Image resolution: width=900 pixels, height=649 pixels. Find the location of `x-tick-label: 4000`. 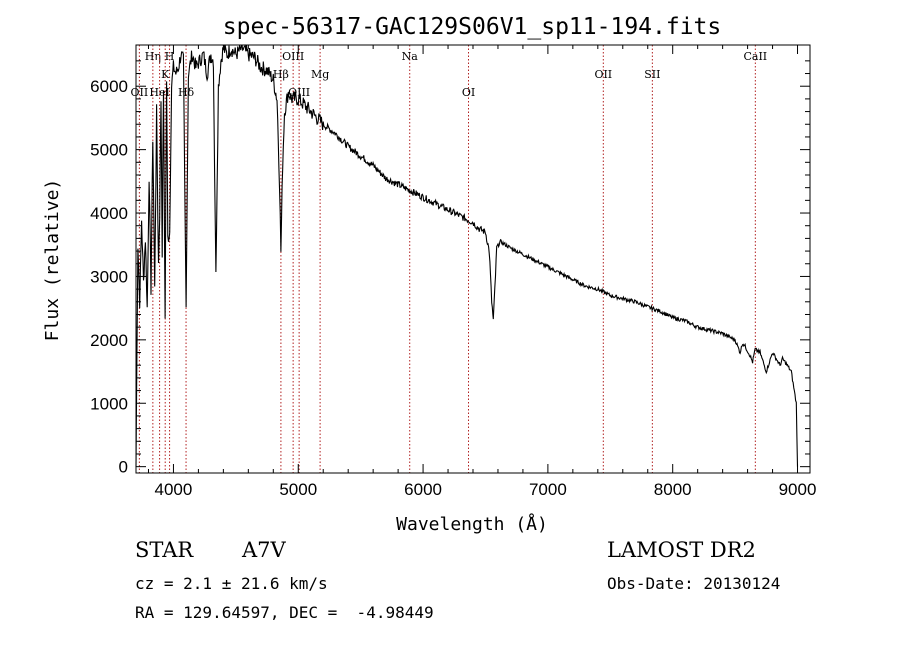

x-tick-label: 4000 is located at coordinates (174, 489).